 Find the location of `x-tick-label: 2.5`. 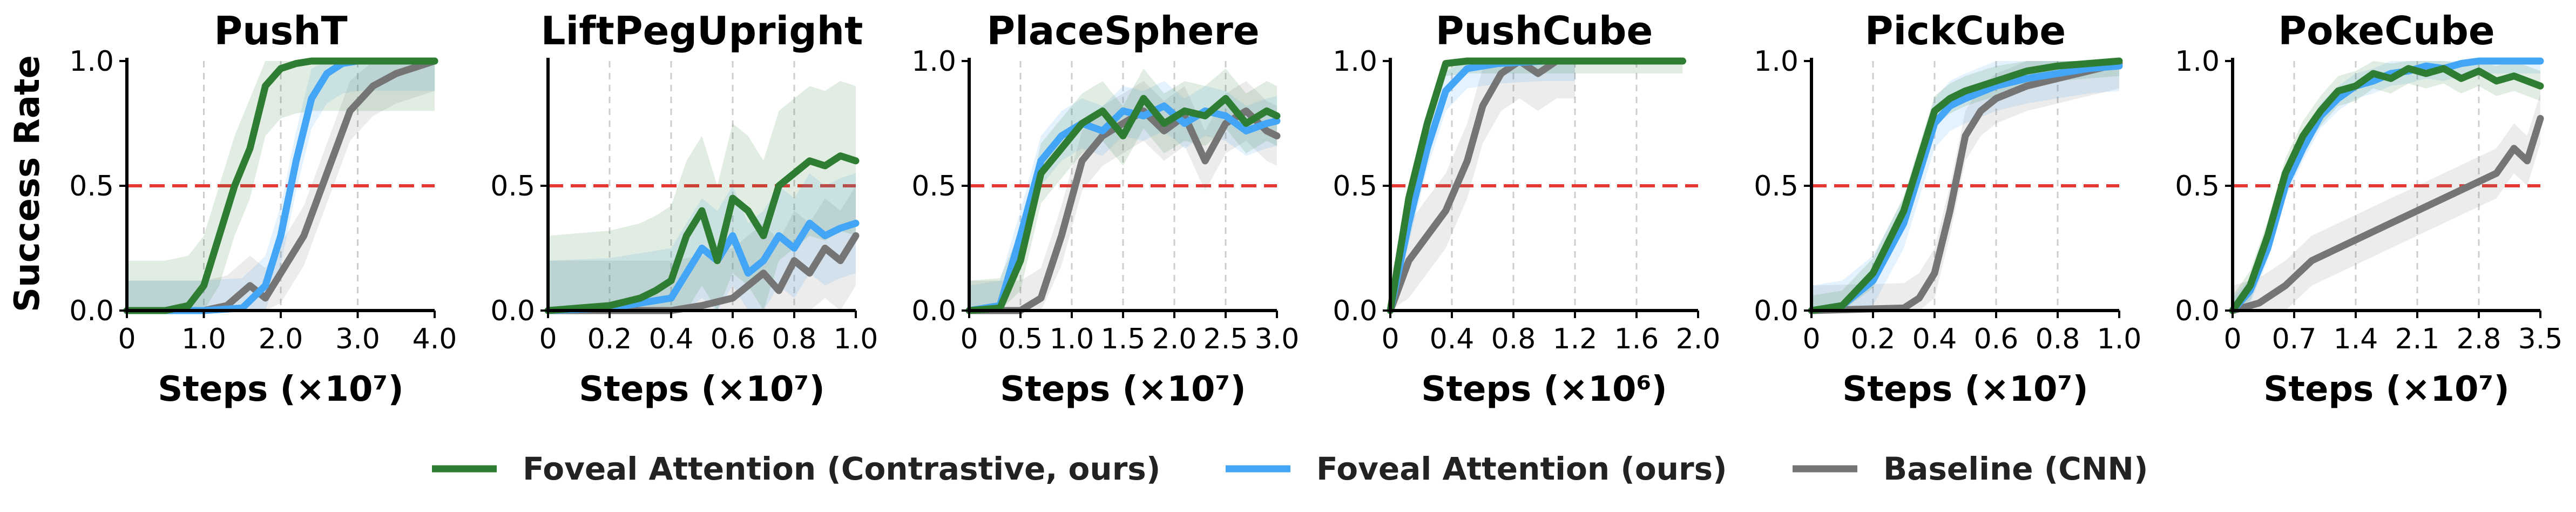

x-tick-label: 2.5 is located at coordinates (1226, 339).